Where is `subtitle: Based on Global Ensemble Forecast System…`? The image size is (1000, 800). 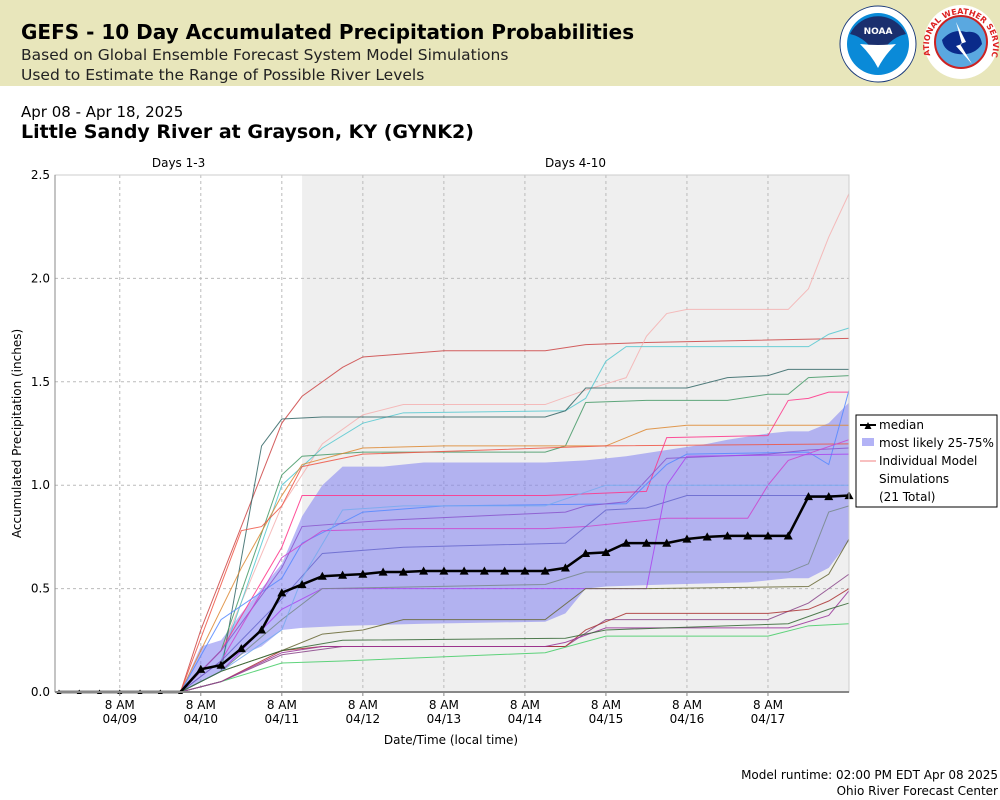
subtitle: Based on Global Ensemble Forecast System… is located at coordinates (265, 55).